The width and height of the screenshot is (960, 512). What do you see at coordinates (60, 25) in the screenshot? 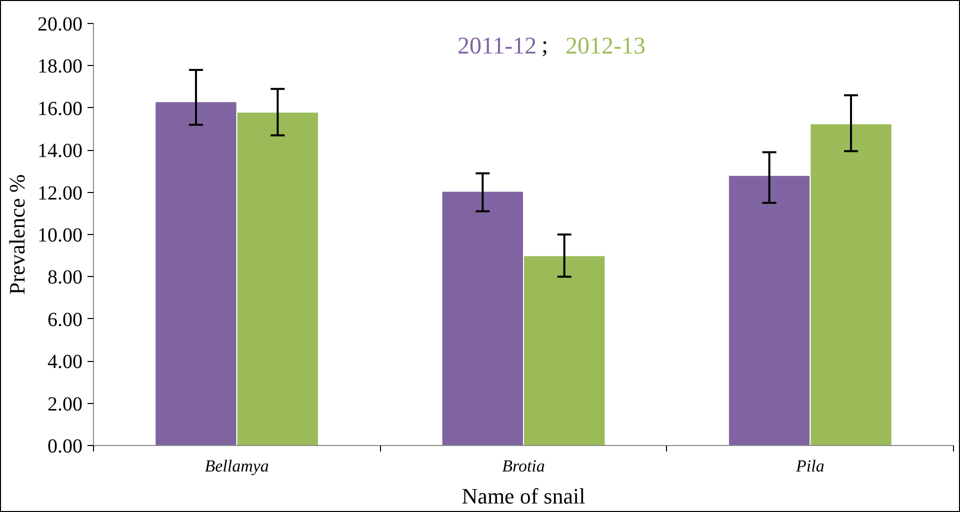
I see `y-tick-label: 20.00` at bounding box center [60, 25].